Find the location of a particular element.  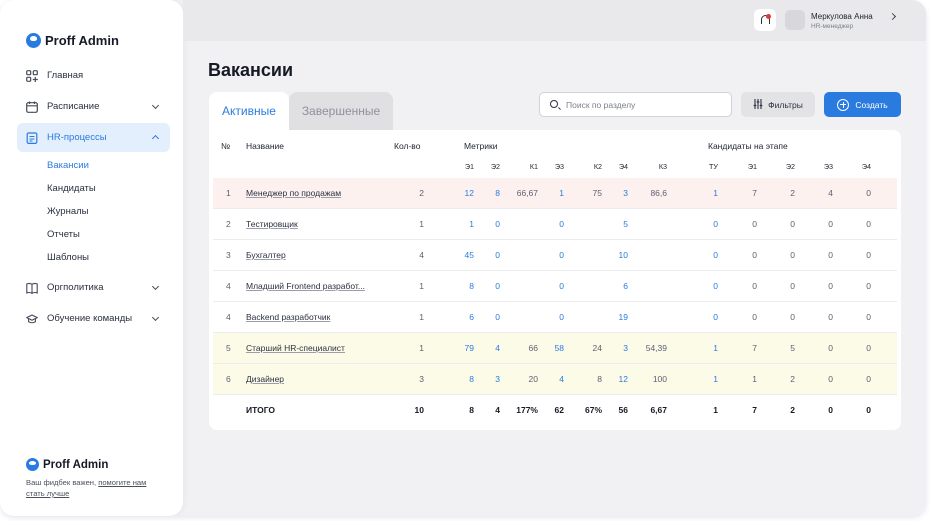

sidebar-item-team-training: Обучение команды is located at coordinates (93, 318).